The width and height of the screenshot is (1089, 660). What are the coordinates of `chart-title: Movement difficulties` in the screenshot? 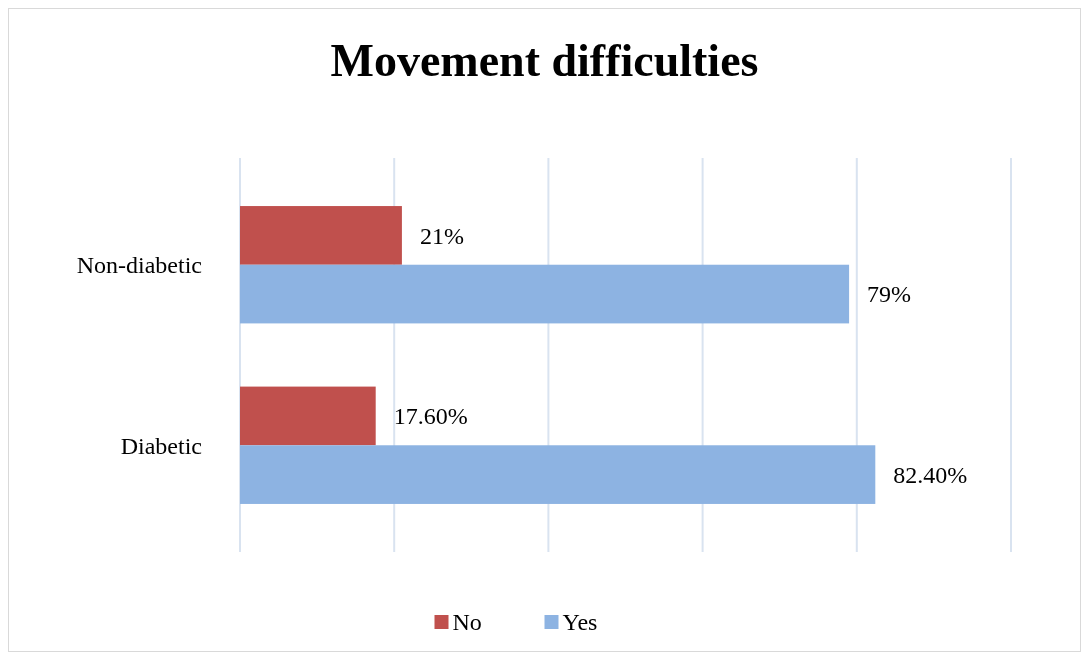 It's located at (544, 60).